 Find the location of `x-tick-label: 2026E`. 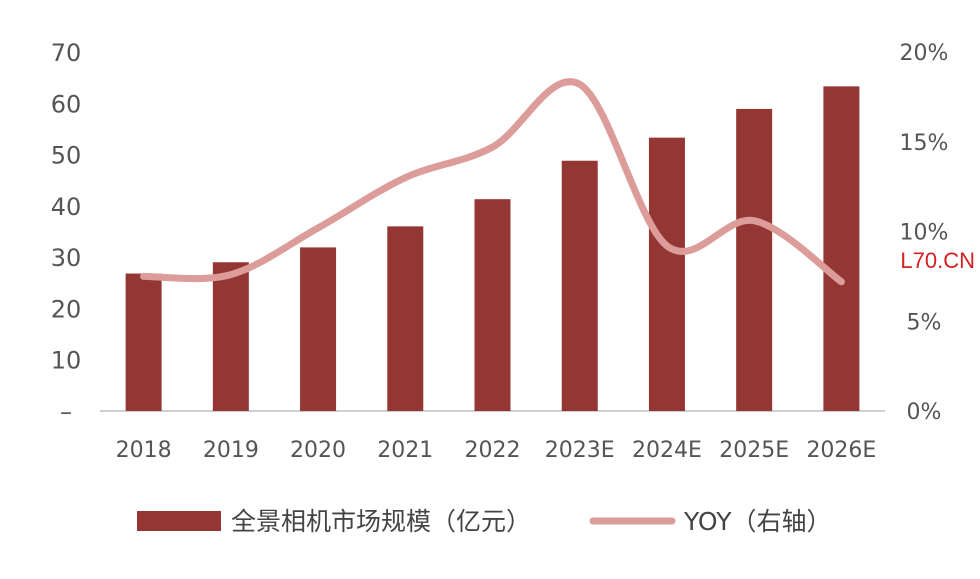

x-tick-label: 2026E is located at coordinates (841, 450).